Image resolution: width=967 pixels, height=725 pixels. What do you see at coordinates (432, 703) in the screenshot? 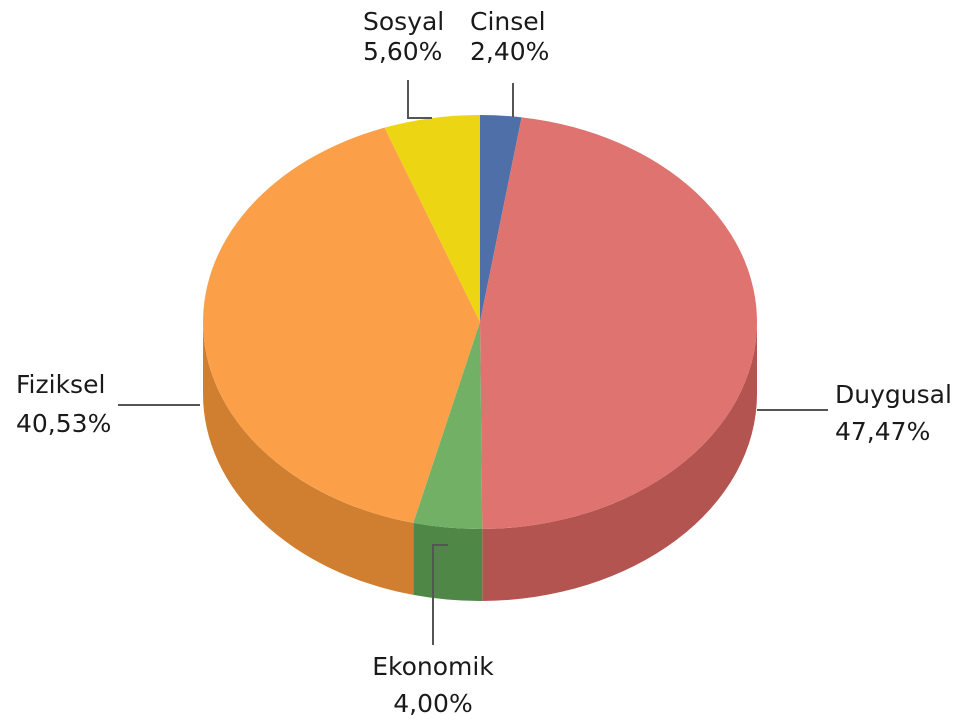
I see `slice-value-ekonomik: 4,00%` at bounding box center [432, 703].